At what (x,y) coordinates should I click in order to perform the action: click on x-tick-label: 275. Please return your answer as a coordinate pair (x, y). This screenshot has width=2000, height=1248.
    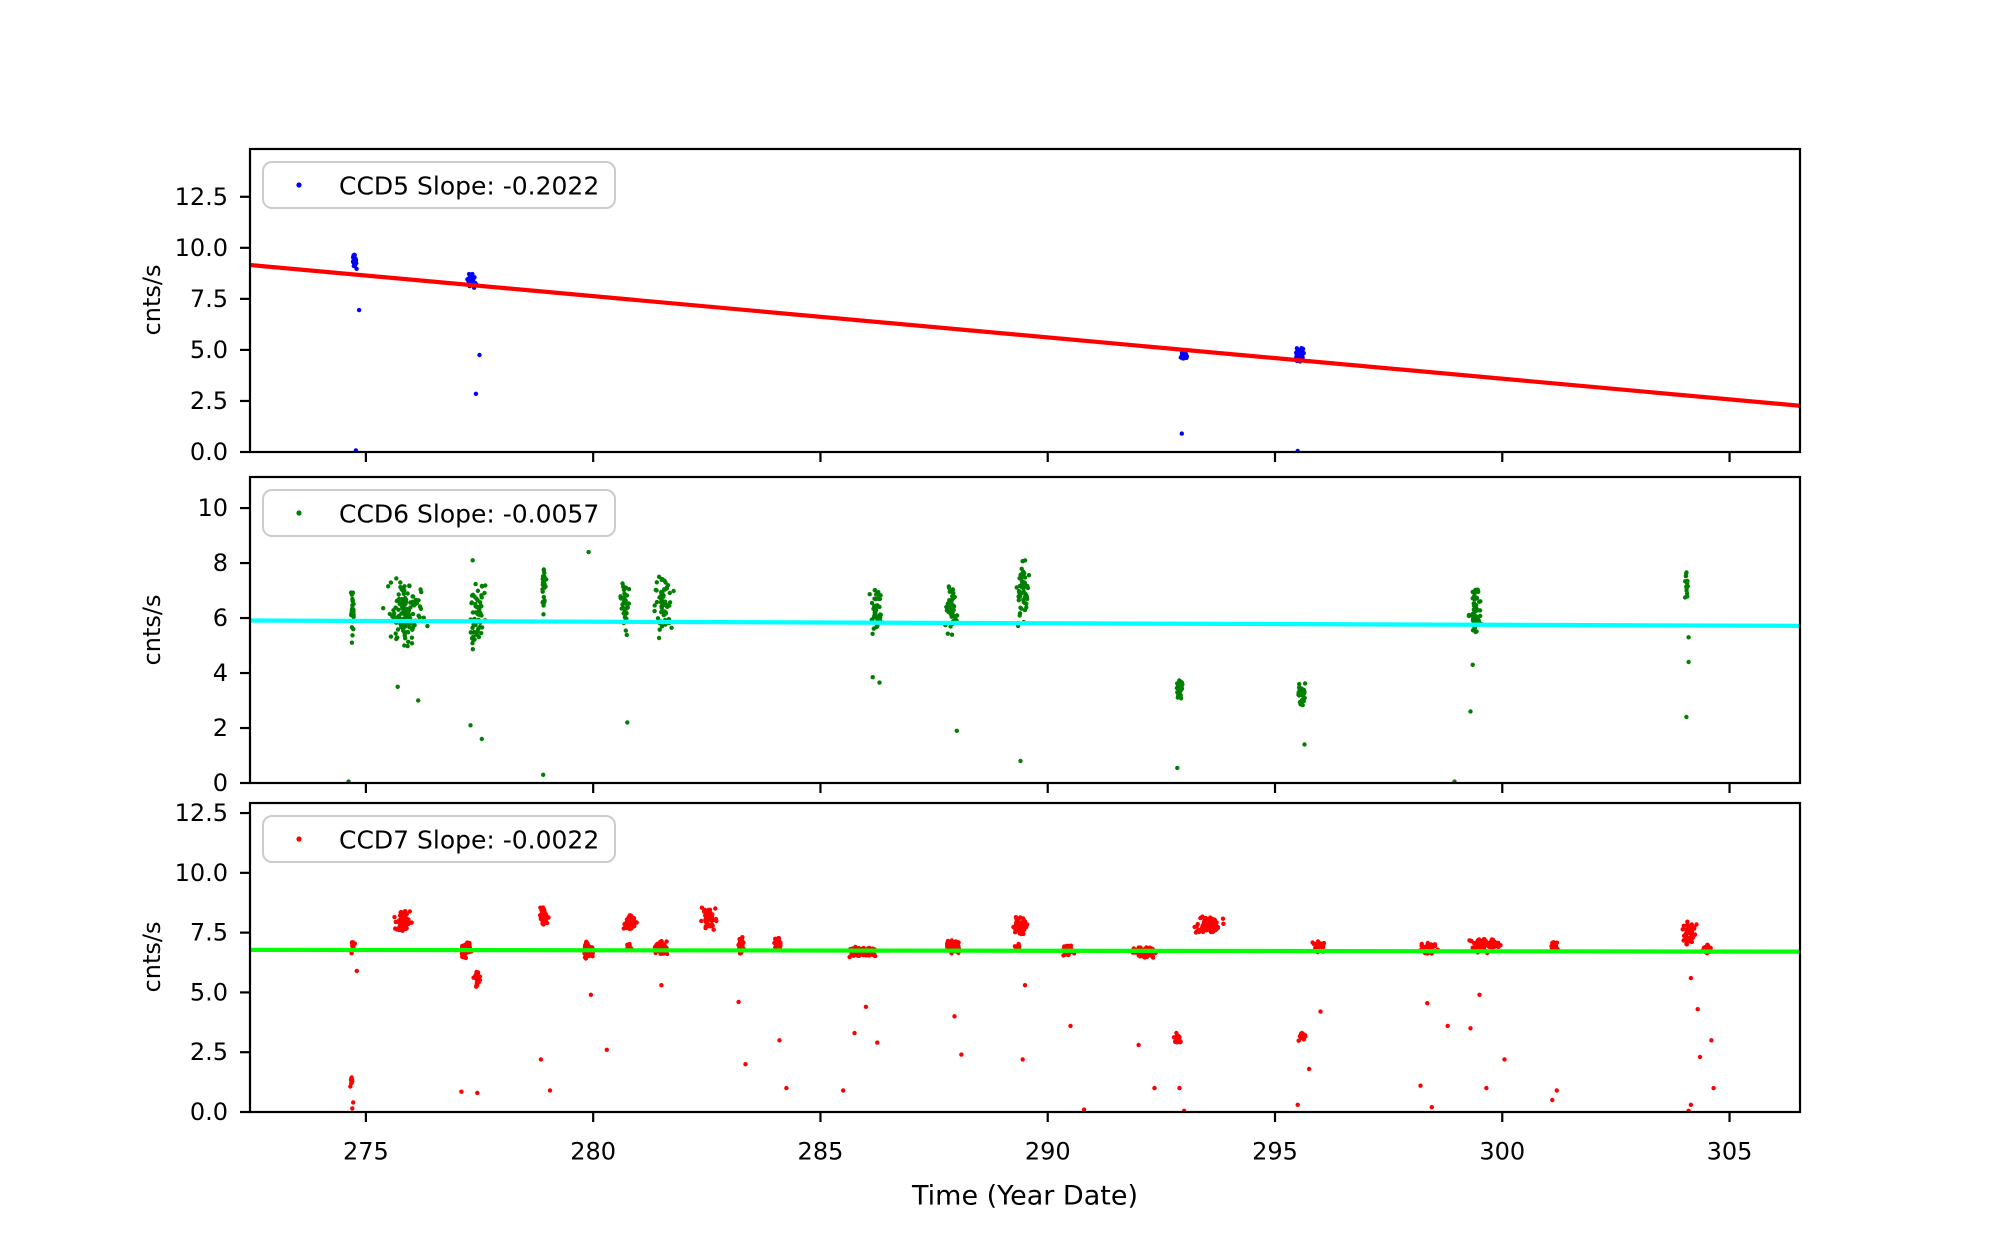
    Looking at the image, I should click on (366, 1152).